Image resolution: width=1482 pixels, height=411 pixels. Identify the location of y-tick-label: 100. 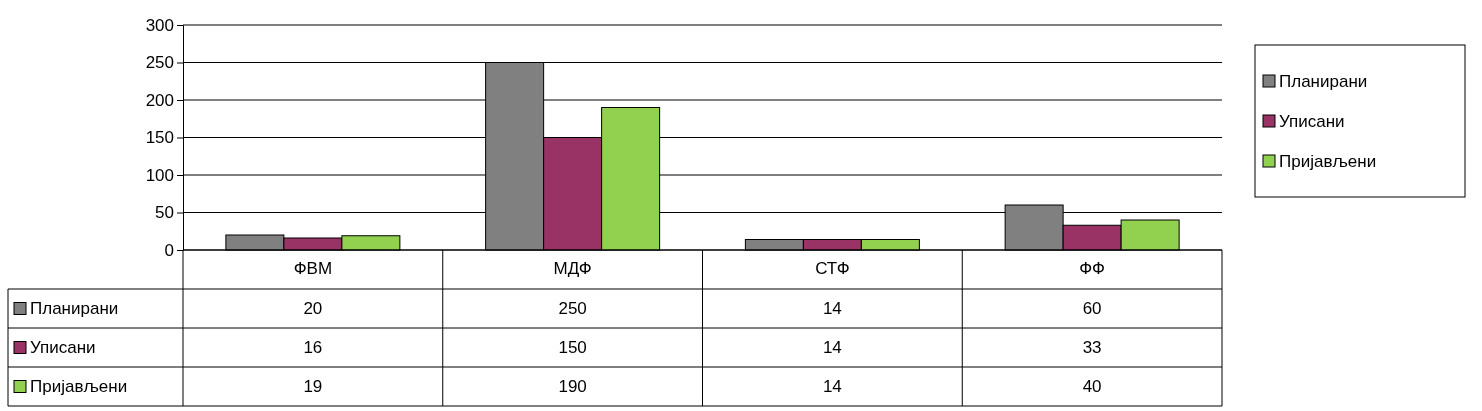
(159, 175).